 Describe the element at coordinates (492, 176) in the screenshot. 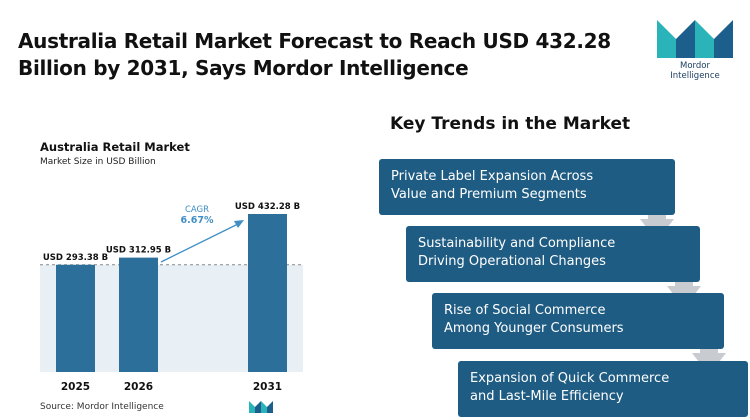

I see `trend-item-1-line-1: Private Label Expansion Across` at that location.